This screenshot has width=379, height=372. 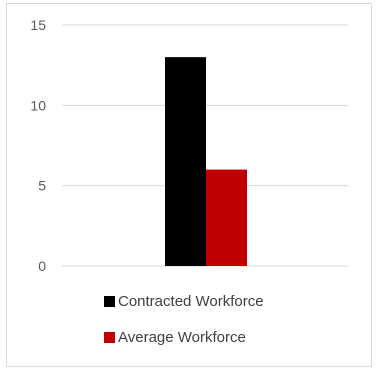 What do you see at coordinates (109, 301) in the screenshot?
I see `legend-swatch-contracted-workforce` at bounding box center [109, 301].